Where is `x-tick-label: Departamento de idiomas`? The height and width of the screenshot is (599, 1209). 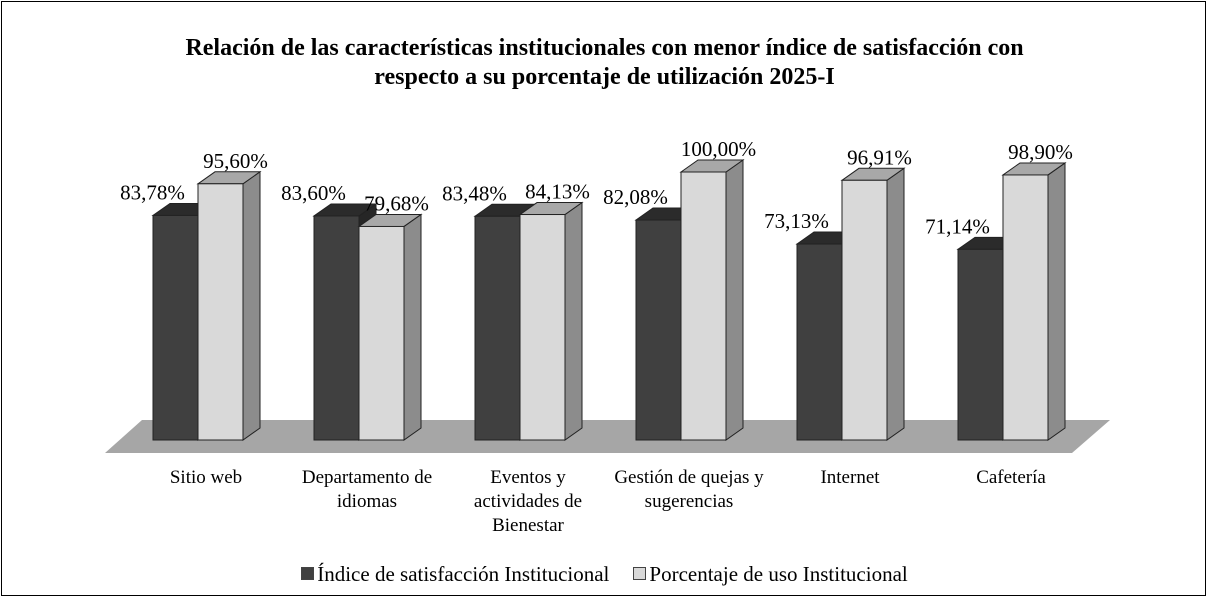
x-tick-label: Departamento de idiomas is located at coordinates (367, 489).